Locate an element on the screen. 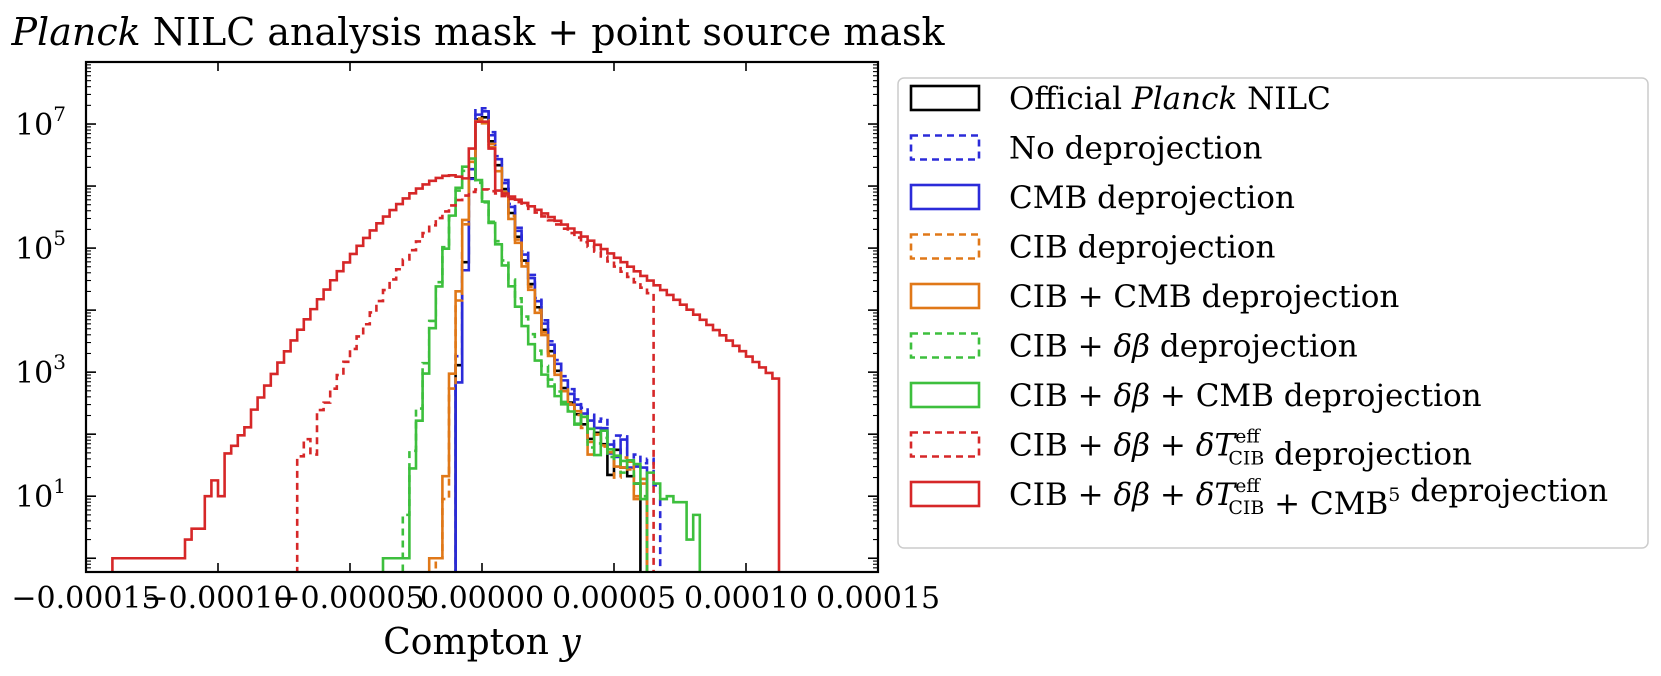 Image resolution: width=1661 pixels, height=676 pixels. y-tick-exp: 7 is located at coordinates (59, 114).